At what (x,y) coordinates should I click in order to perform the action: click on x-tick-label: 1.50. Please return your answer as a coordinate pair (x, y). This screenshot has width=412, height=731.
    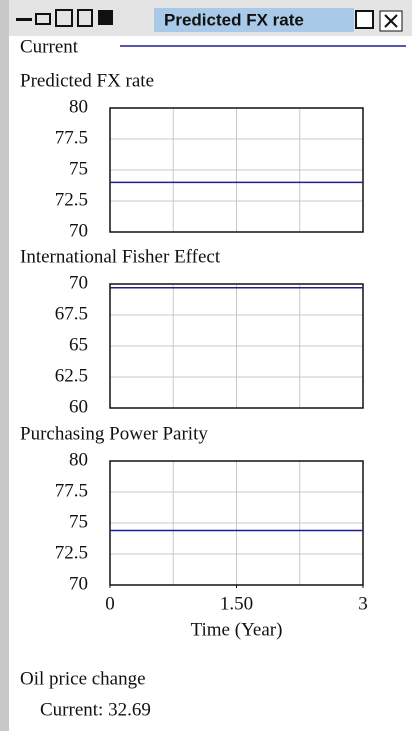
    Looking at the image, I should click on (236, 603).